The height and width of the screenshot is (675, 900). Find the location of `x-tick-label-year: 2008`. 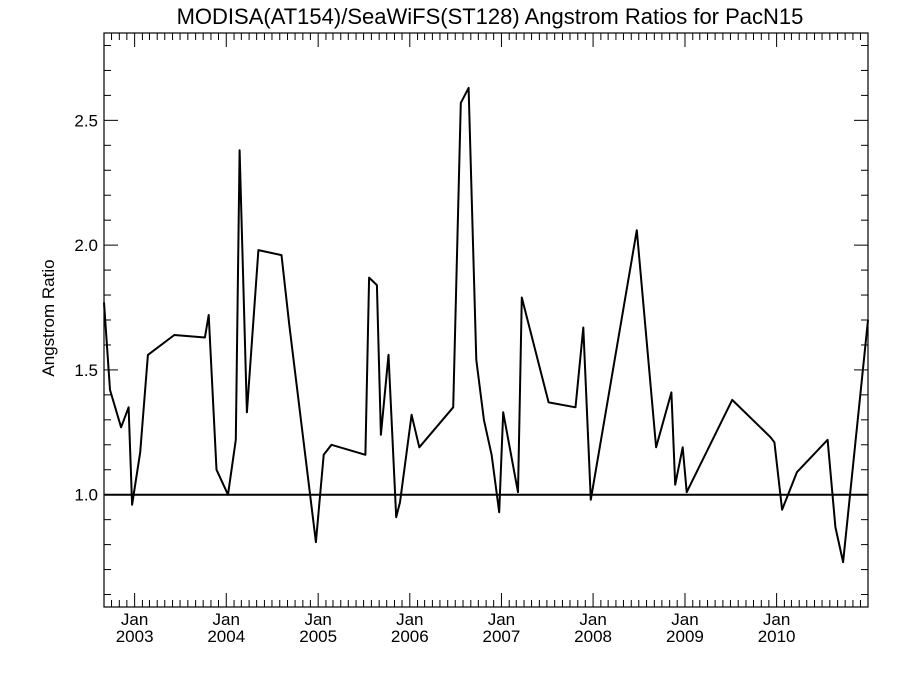

x-tick-label-year: 2008 is located at coordinates (593, 636).